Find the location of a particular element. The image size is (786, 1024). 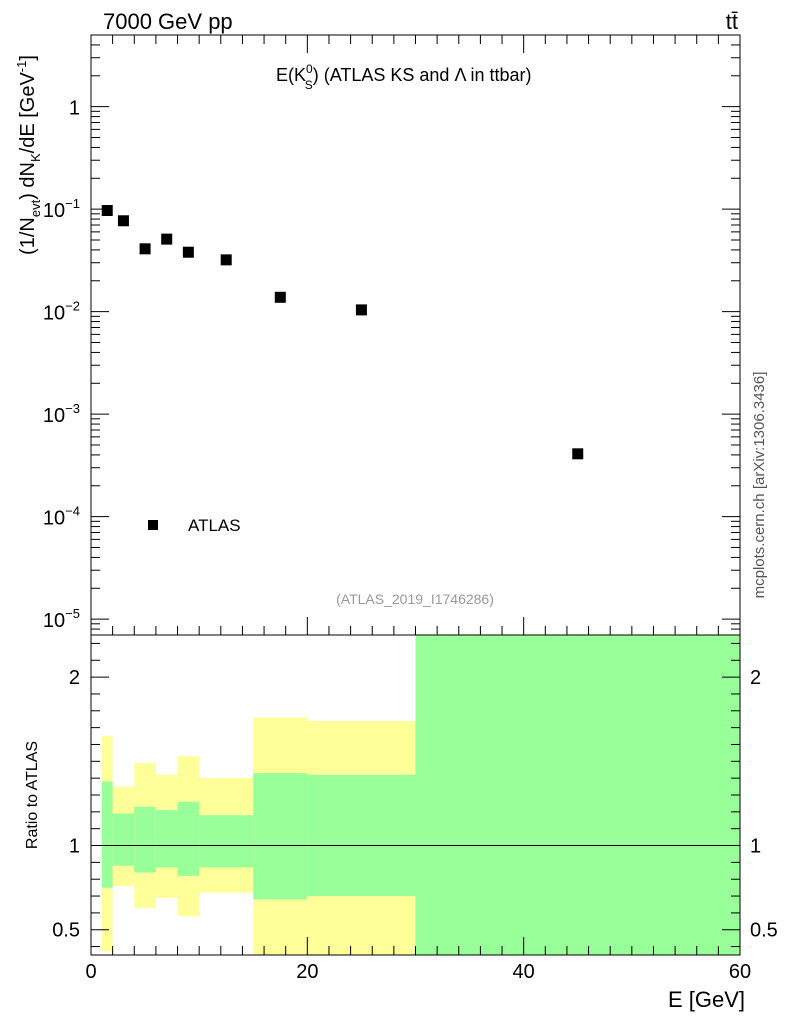

ratio-y-tick-label-right: 2 is located at coordinates (755, 678).